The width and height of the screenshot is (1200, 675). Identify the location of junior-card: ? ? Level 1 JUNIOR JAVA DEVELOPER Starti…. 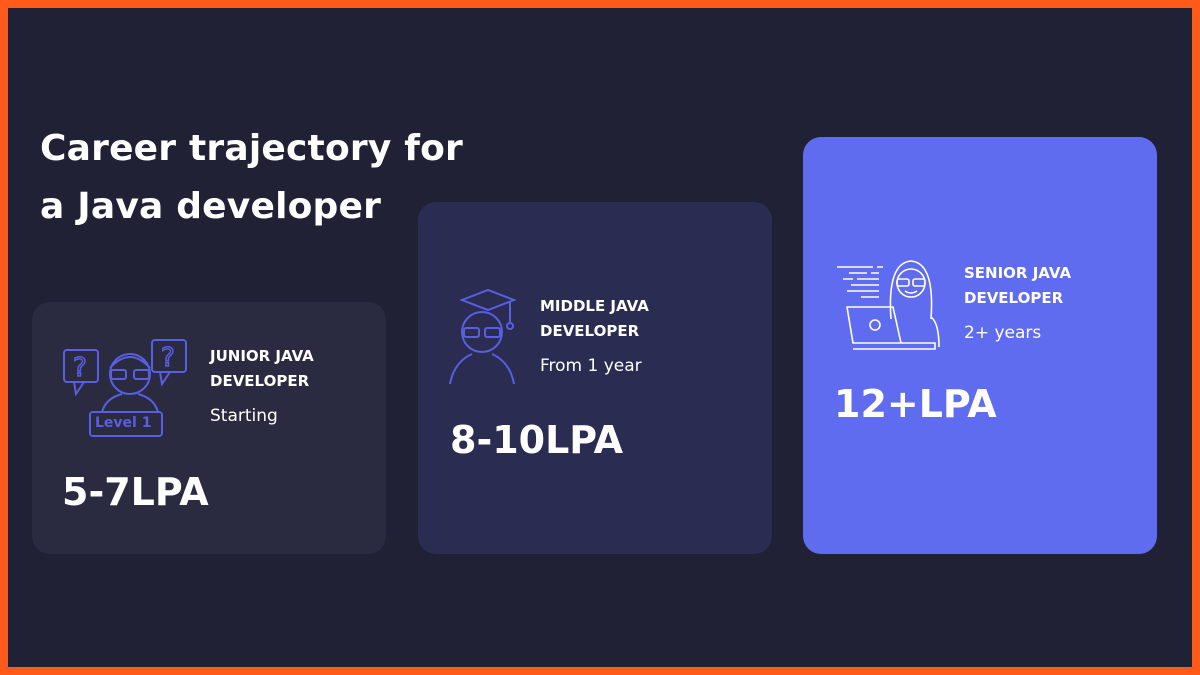
(209, 428).